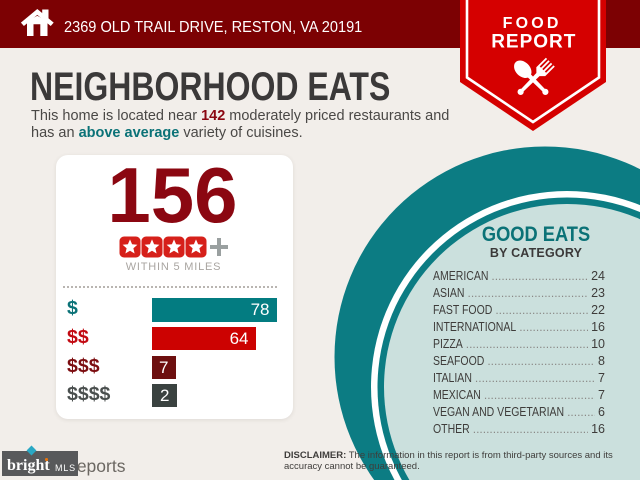 The height and width of the screenshot is (480, 640). Describe the element at coordinates (532, 23) in the screenshot. I see `svg-text: FOOD` at that location.